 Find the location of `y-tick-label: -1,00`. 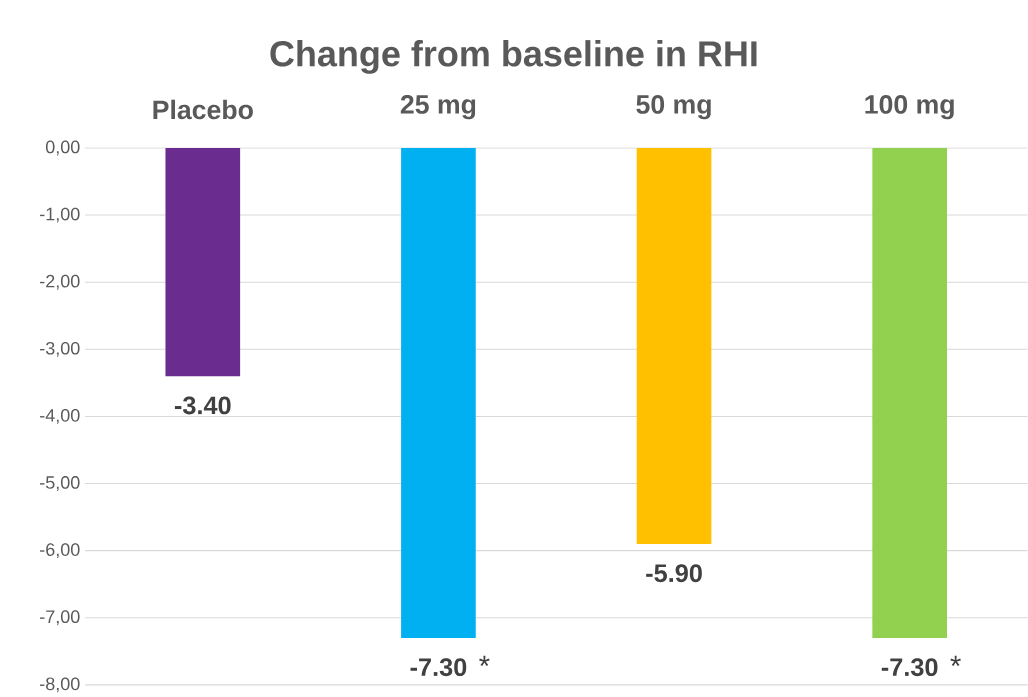

y-tick-label: -1,00 is located at coordinates (60, 215).